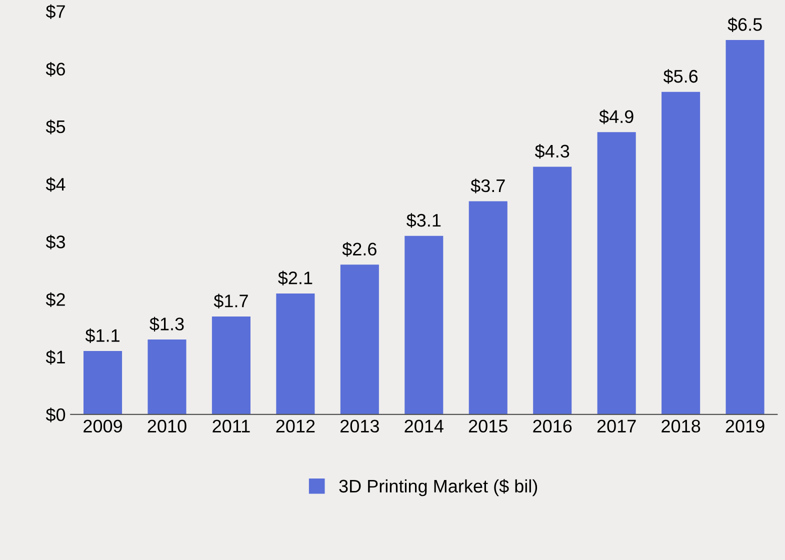 The width and height of the screenshot is (785, 560). I want to click on x-tick-label: 2019, so click(745, 426).